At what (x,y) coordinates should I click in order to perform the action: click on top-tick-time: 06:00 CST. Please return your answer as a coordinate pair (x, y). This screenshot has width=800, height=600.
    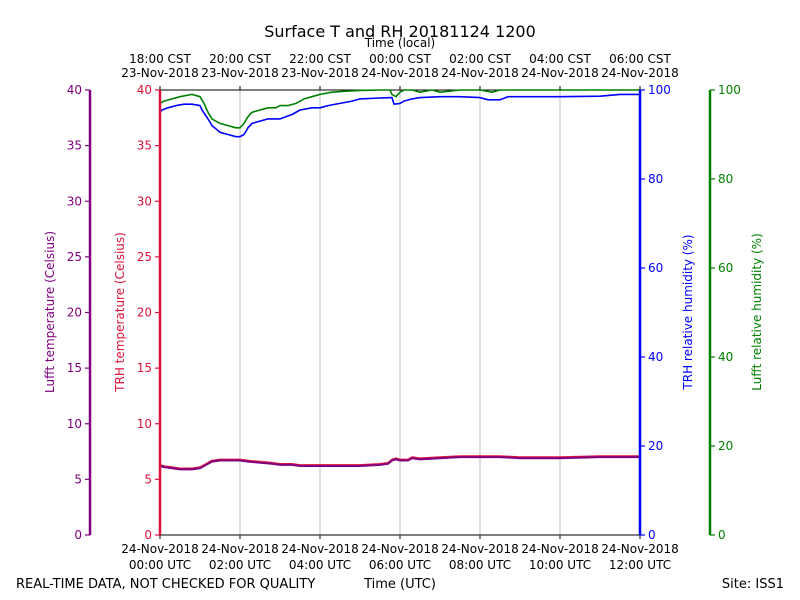
    Looking at the image, I should click on (640, 59).